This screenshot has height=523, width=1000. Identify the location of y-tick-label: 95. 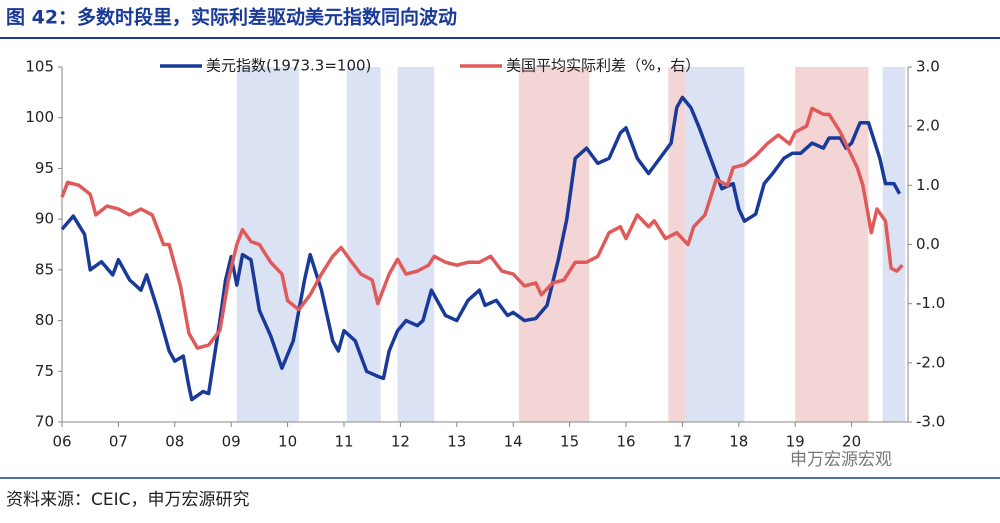
(44, 168).